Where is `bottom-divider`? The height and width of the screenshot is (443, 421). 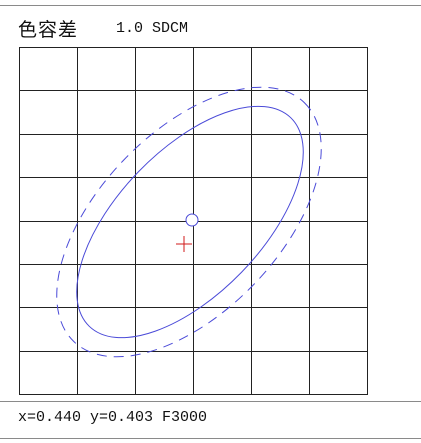
bottom-divider is located at coordinates (210, 401).